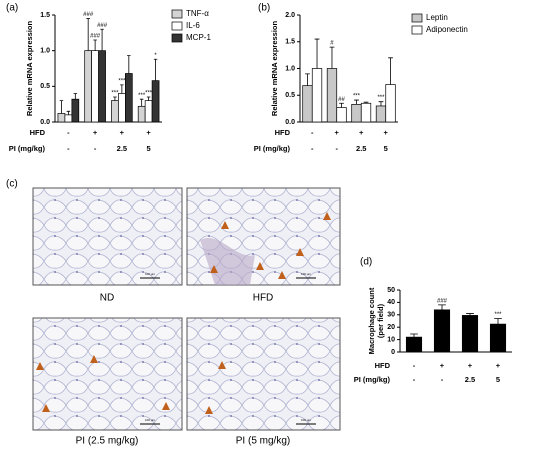 Image resolution: width=550 pixels, height=461 pixels. I want to click on panel-label: (c), so click(12, 184).